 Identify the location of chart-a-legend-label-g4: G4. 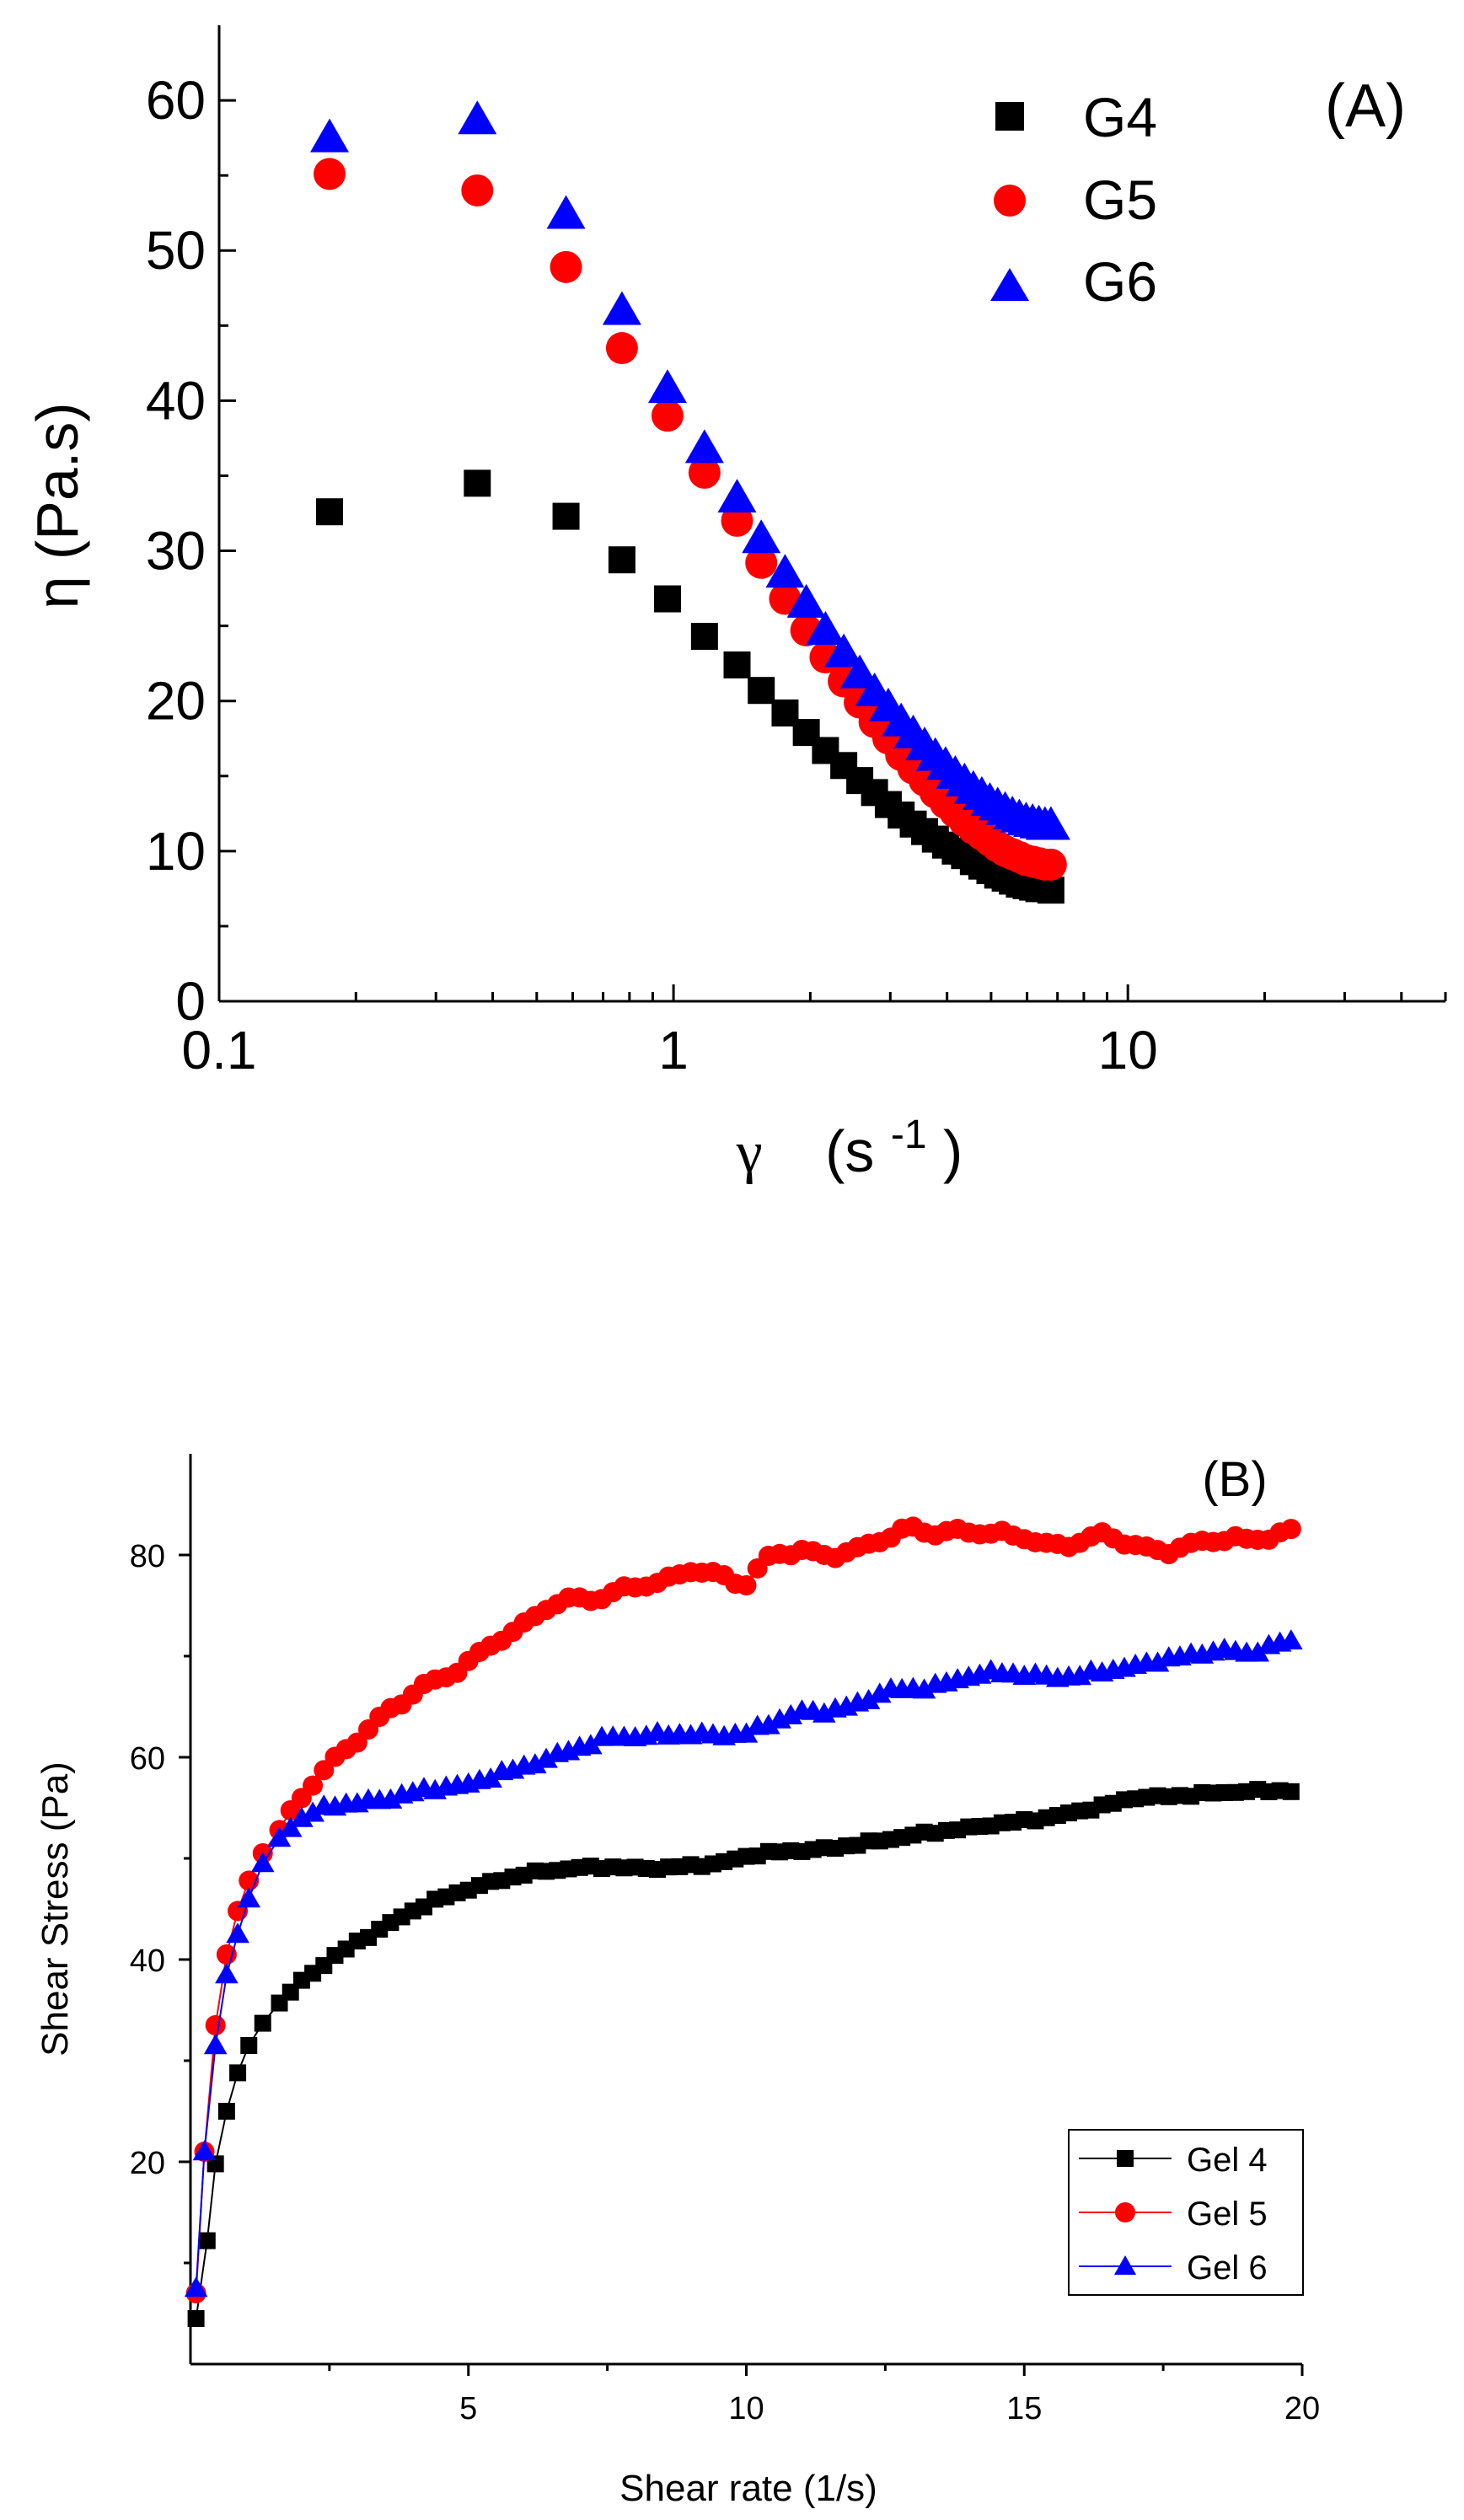
(1120, 117).